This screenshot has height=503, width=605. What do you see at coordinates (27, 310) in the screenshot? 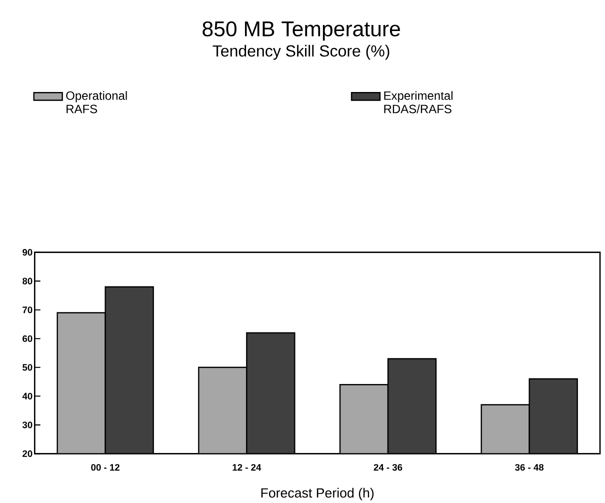
I see `y-tick-label: 70` at bounding box center [27, 310].